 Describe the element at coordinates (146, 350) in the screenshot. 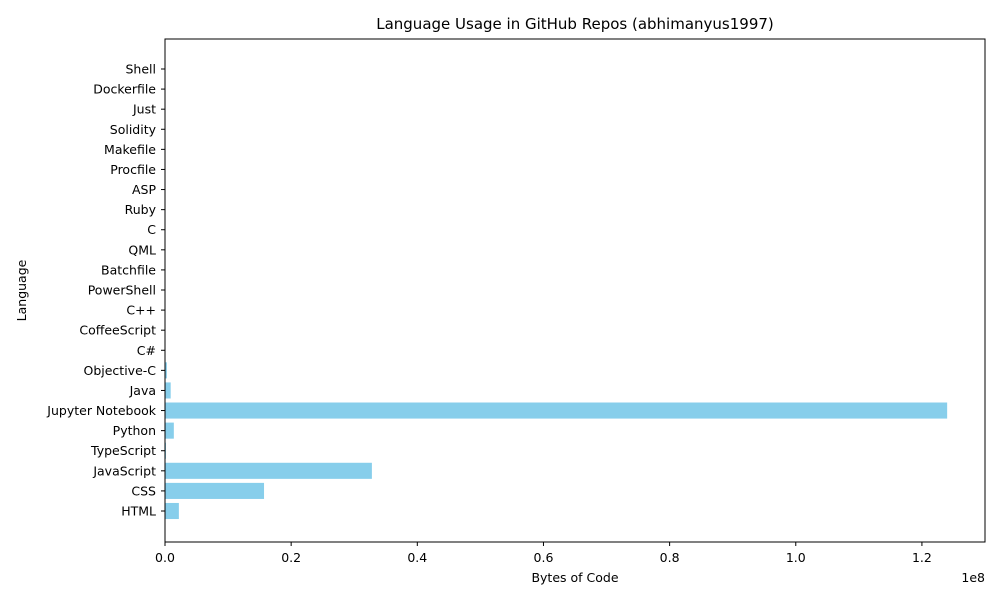

I see `y-tick-label-c: C#` at that location.